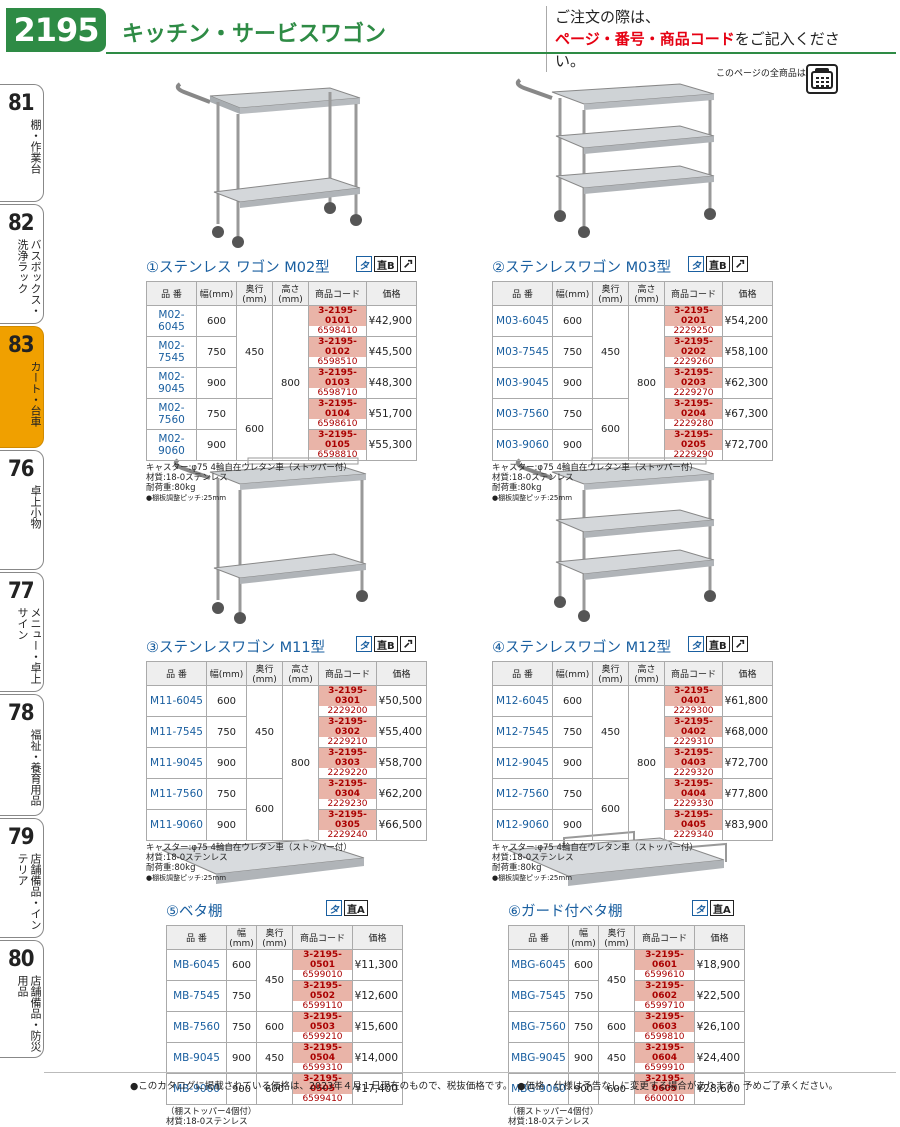 Image resolution: width=900 pixels, height=1127 pixels. I want to click on sidebar-tab-77: 77 メニュー・卓上サイン, so click(22, 632).